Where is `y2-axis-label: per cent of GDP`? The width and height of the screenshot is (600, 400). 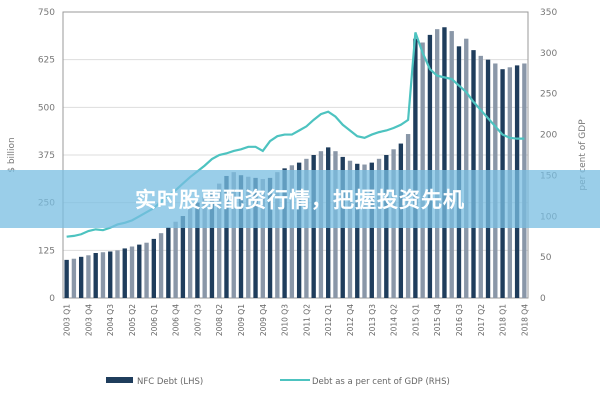 y2-axis-label: per cent of GDP is located at coordinates (583, 155).